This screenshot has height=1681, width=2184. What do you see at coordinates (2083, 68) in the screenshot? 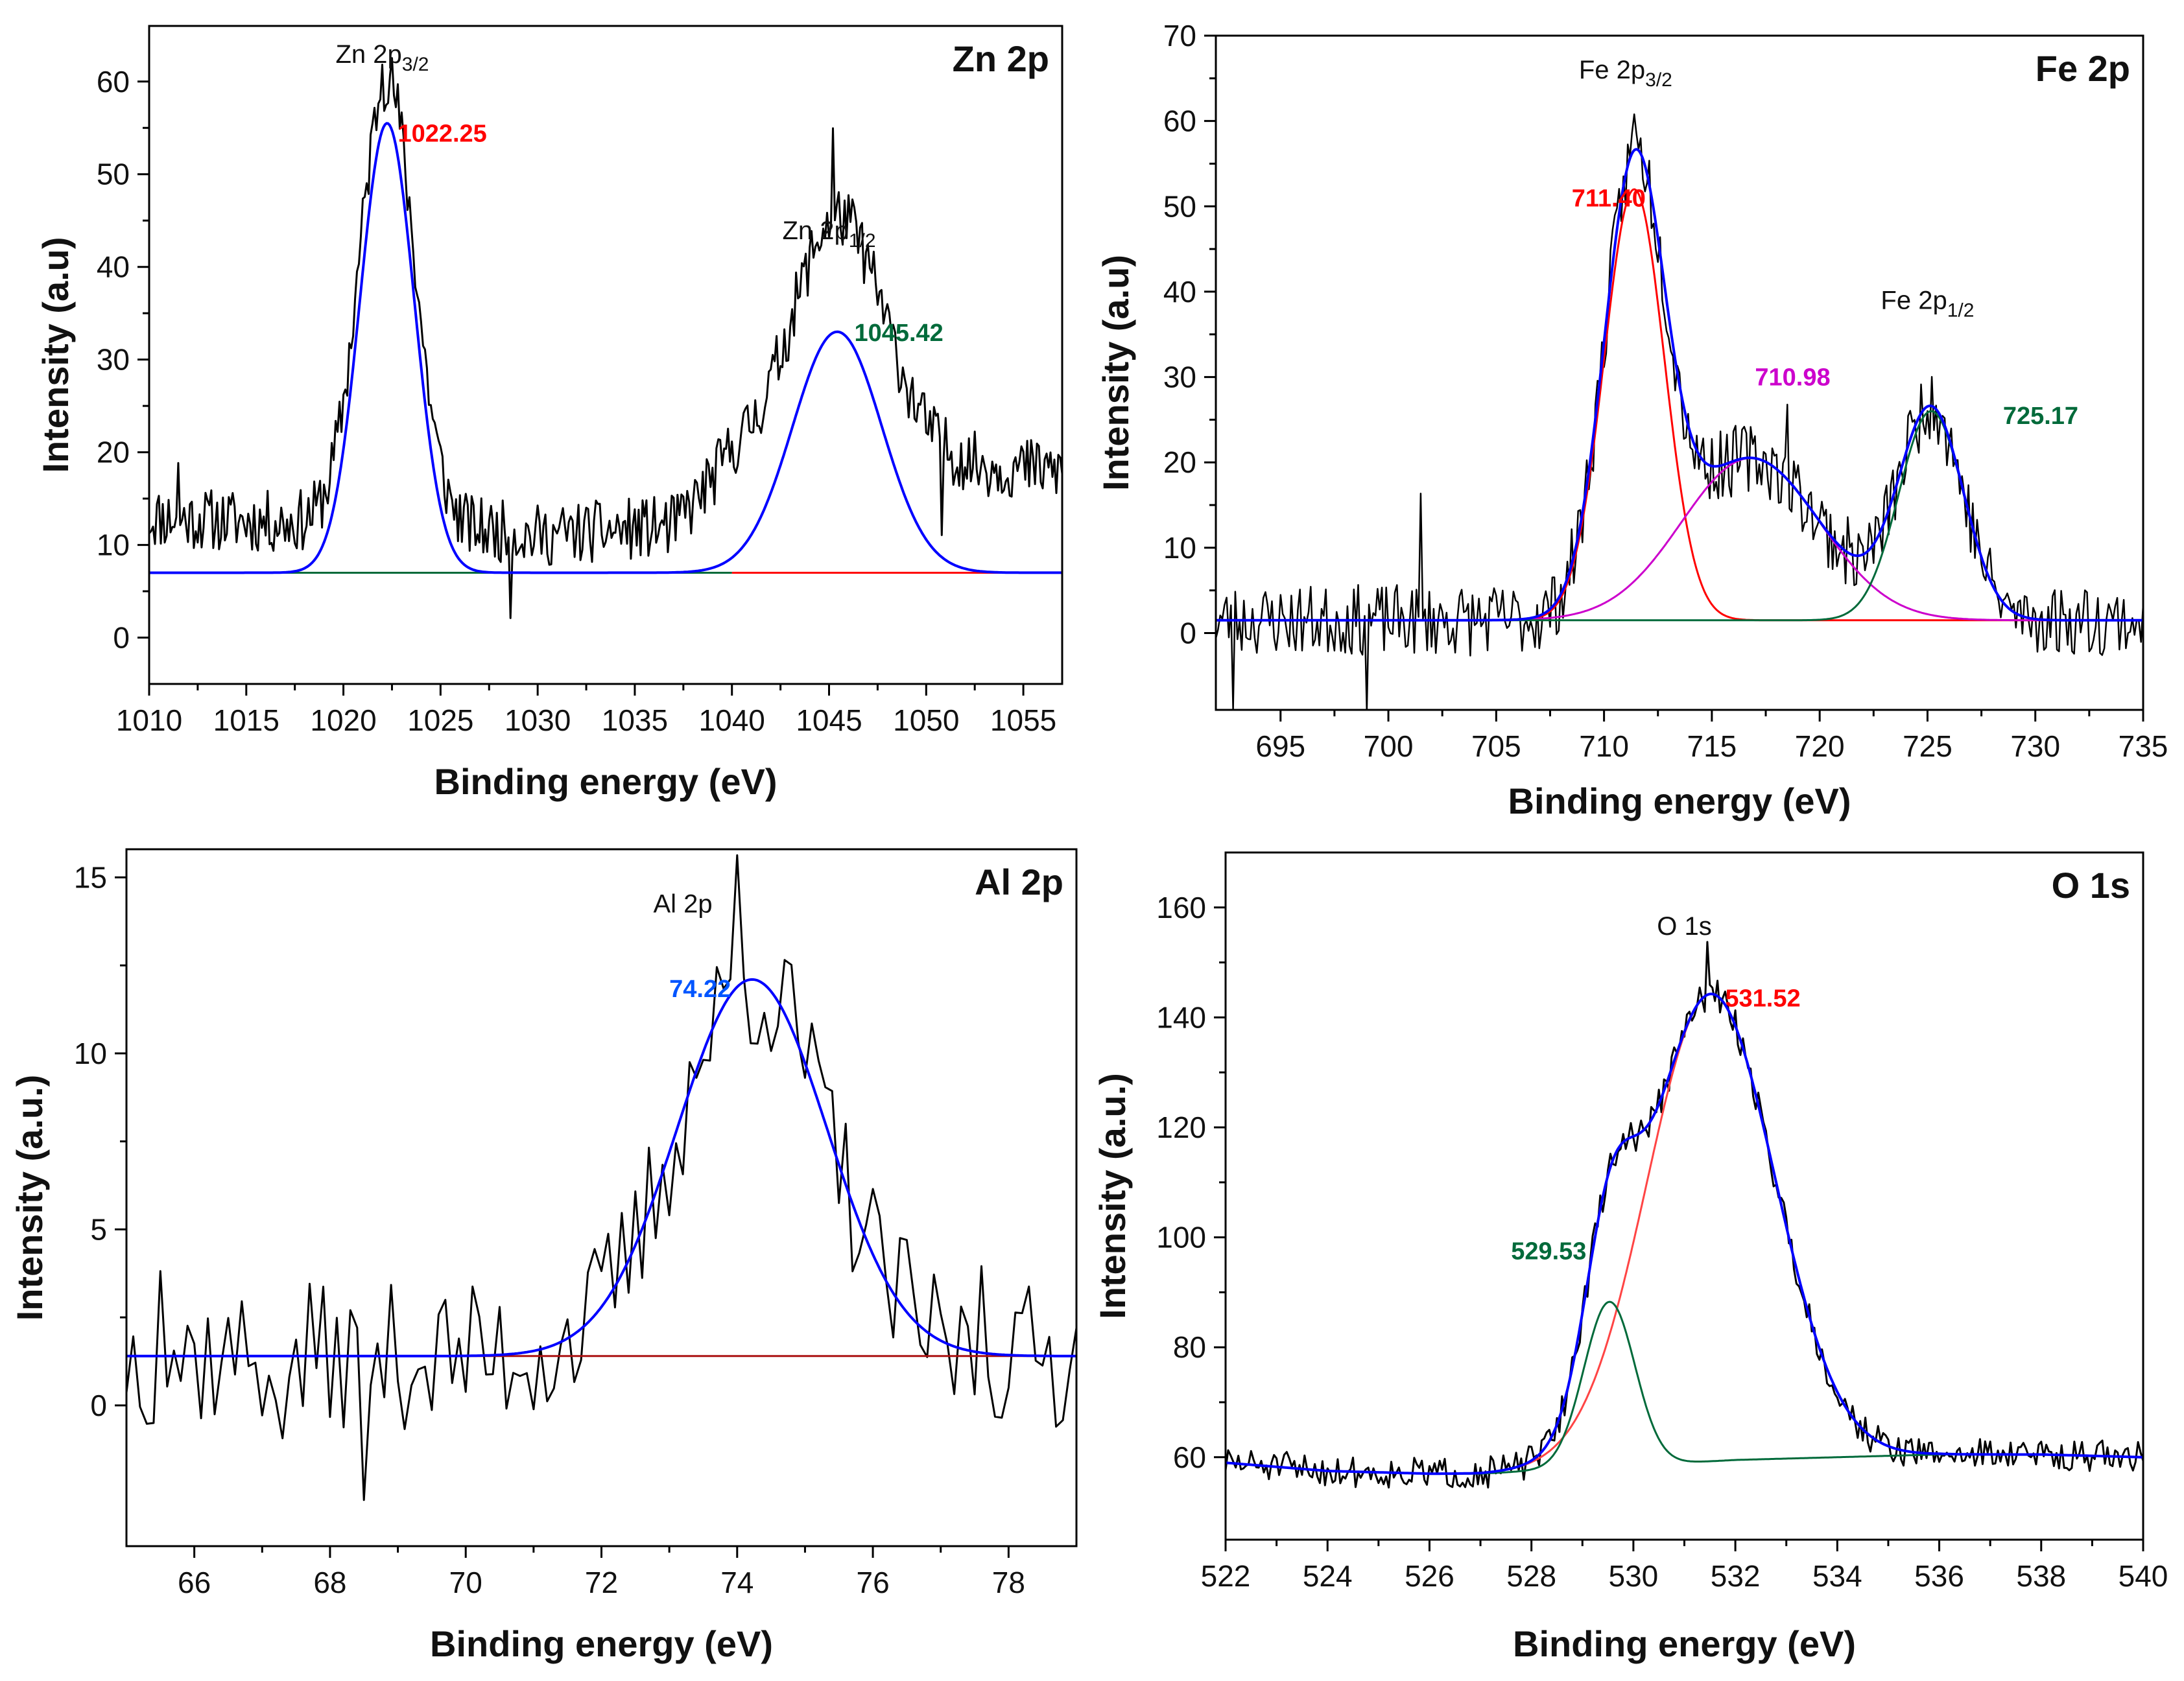
I see `panel-title: Fe 2p` at bounding box center [2083, 68].